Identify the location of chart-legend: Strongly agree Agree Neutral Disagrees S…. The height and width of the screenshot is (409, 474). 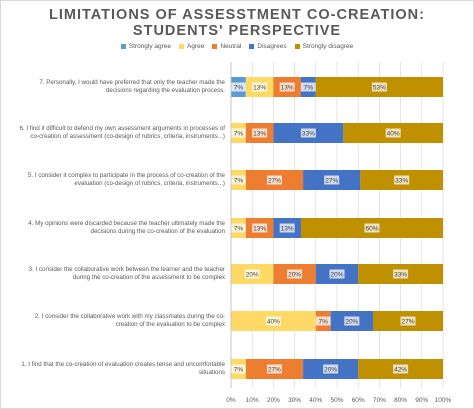
(237, 46).